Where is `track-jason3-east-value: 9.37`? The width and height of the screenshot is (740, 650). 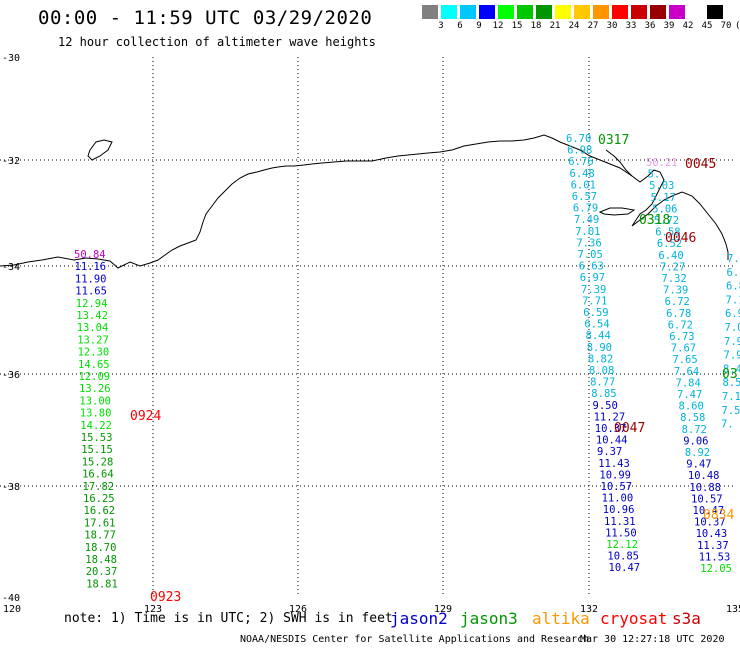 track-jason3-east-value: 9.37 is located at coordinates (609, 452).